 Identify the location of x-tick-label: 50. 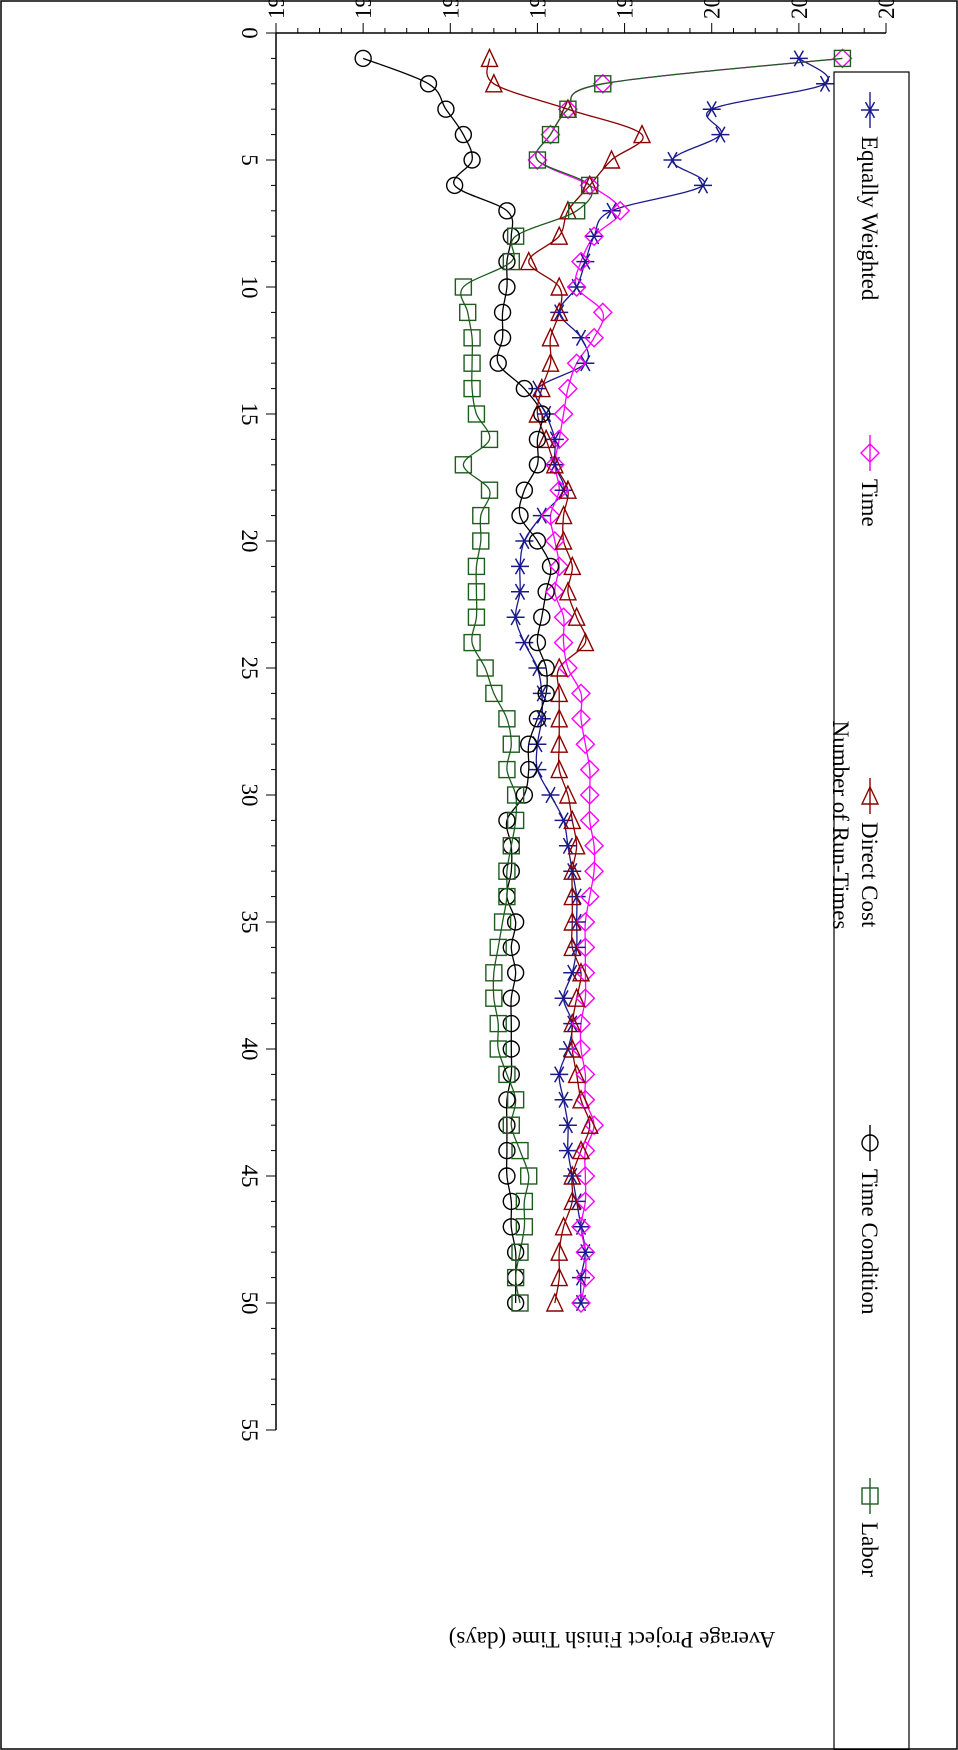
(249, 1303).